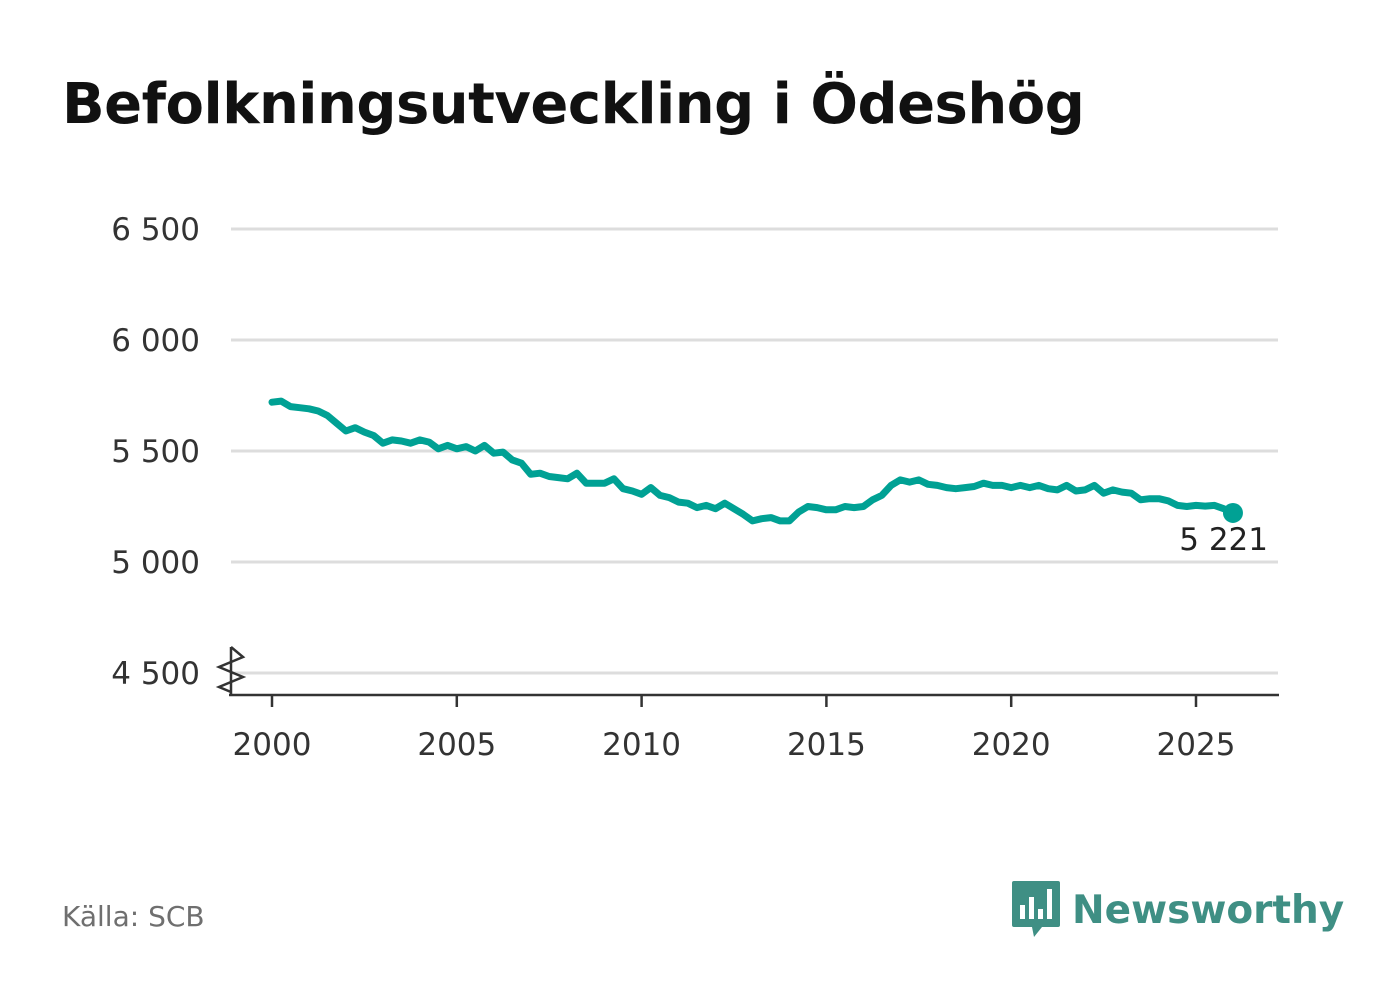  Describe the element at coordinates (826, 745) in the screenshot. I see `x-tick-label: 2015` at that location.